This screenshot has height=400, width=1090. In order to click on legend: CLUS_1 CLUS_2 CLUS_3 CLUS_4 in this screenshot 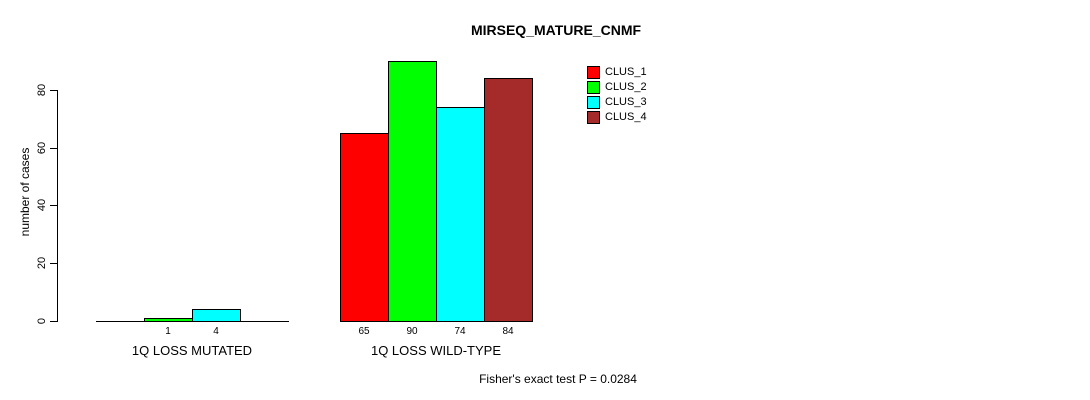, I will do `click(617, 95)`.